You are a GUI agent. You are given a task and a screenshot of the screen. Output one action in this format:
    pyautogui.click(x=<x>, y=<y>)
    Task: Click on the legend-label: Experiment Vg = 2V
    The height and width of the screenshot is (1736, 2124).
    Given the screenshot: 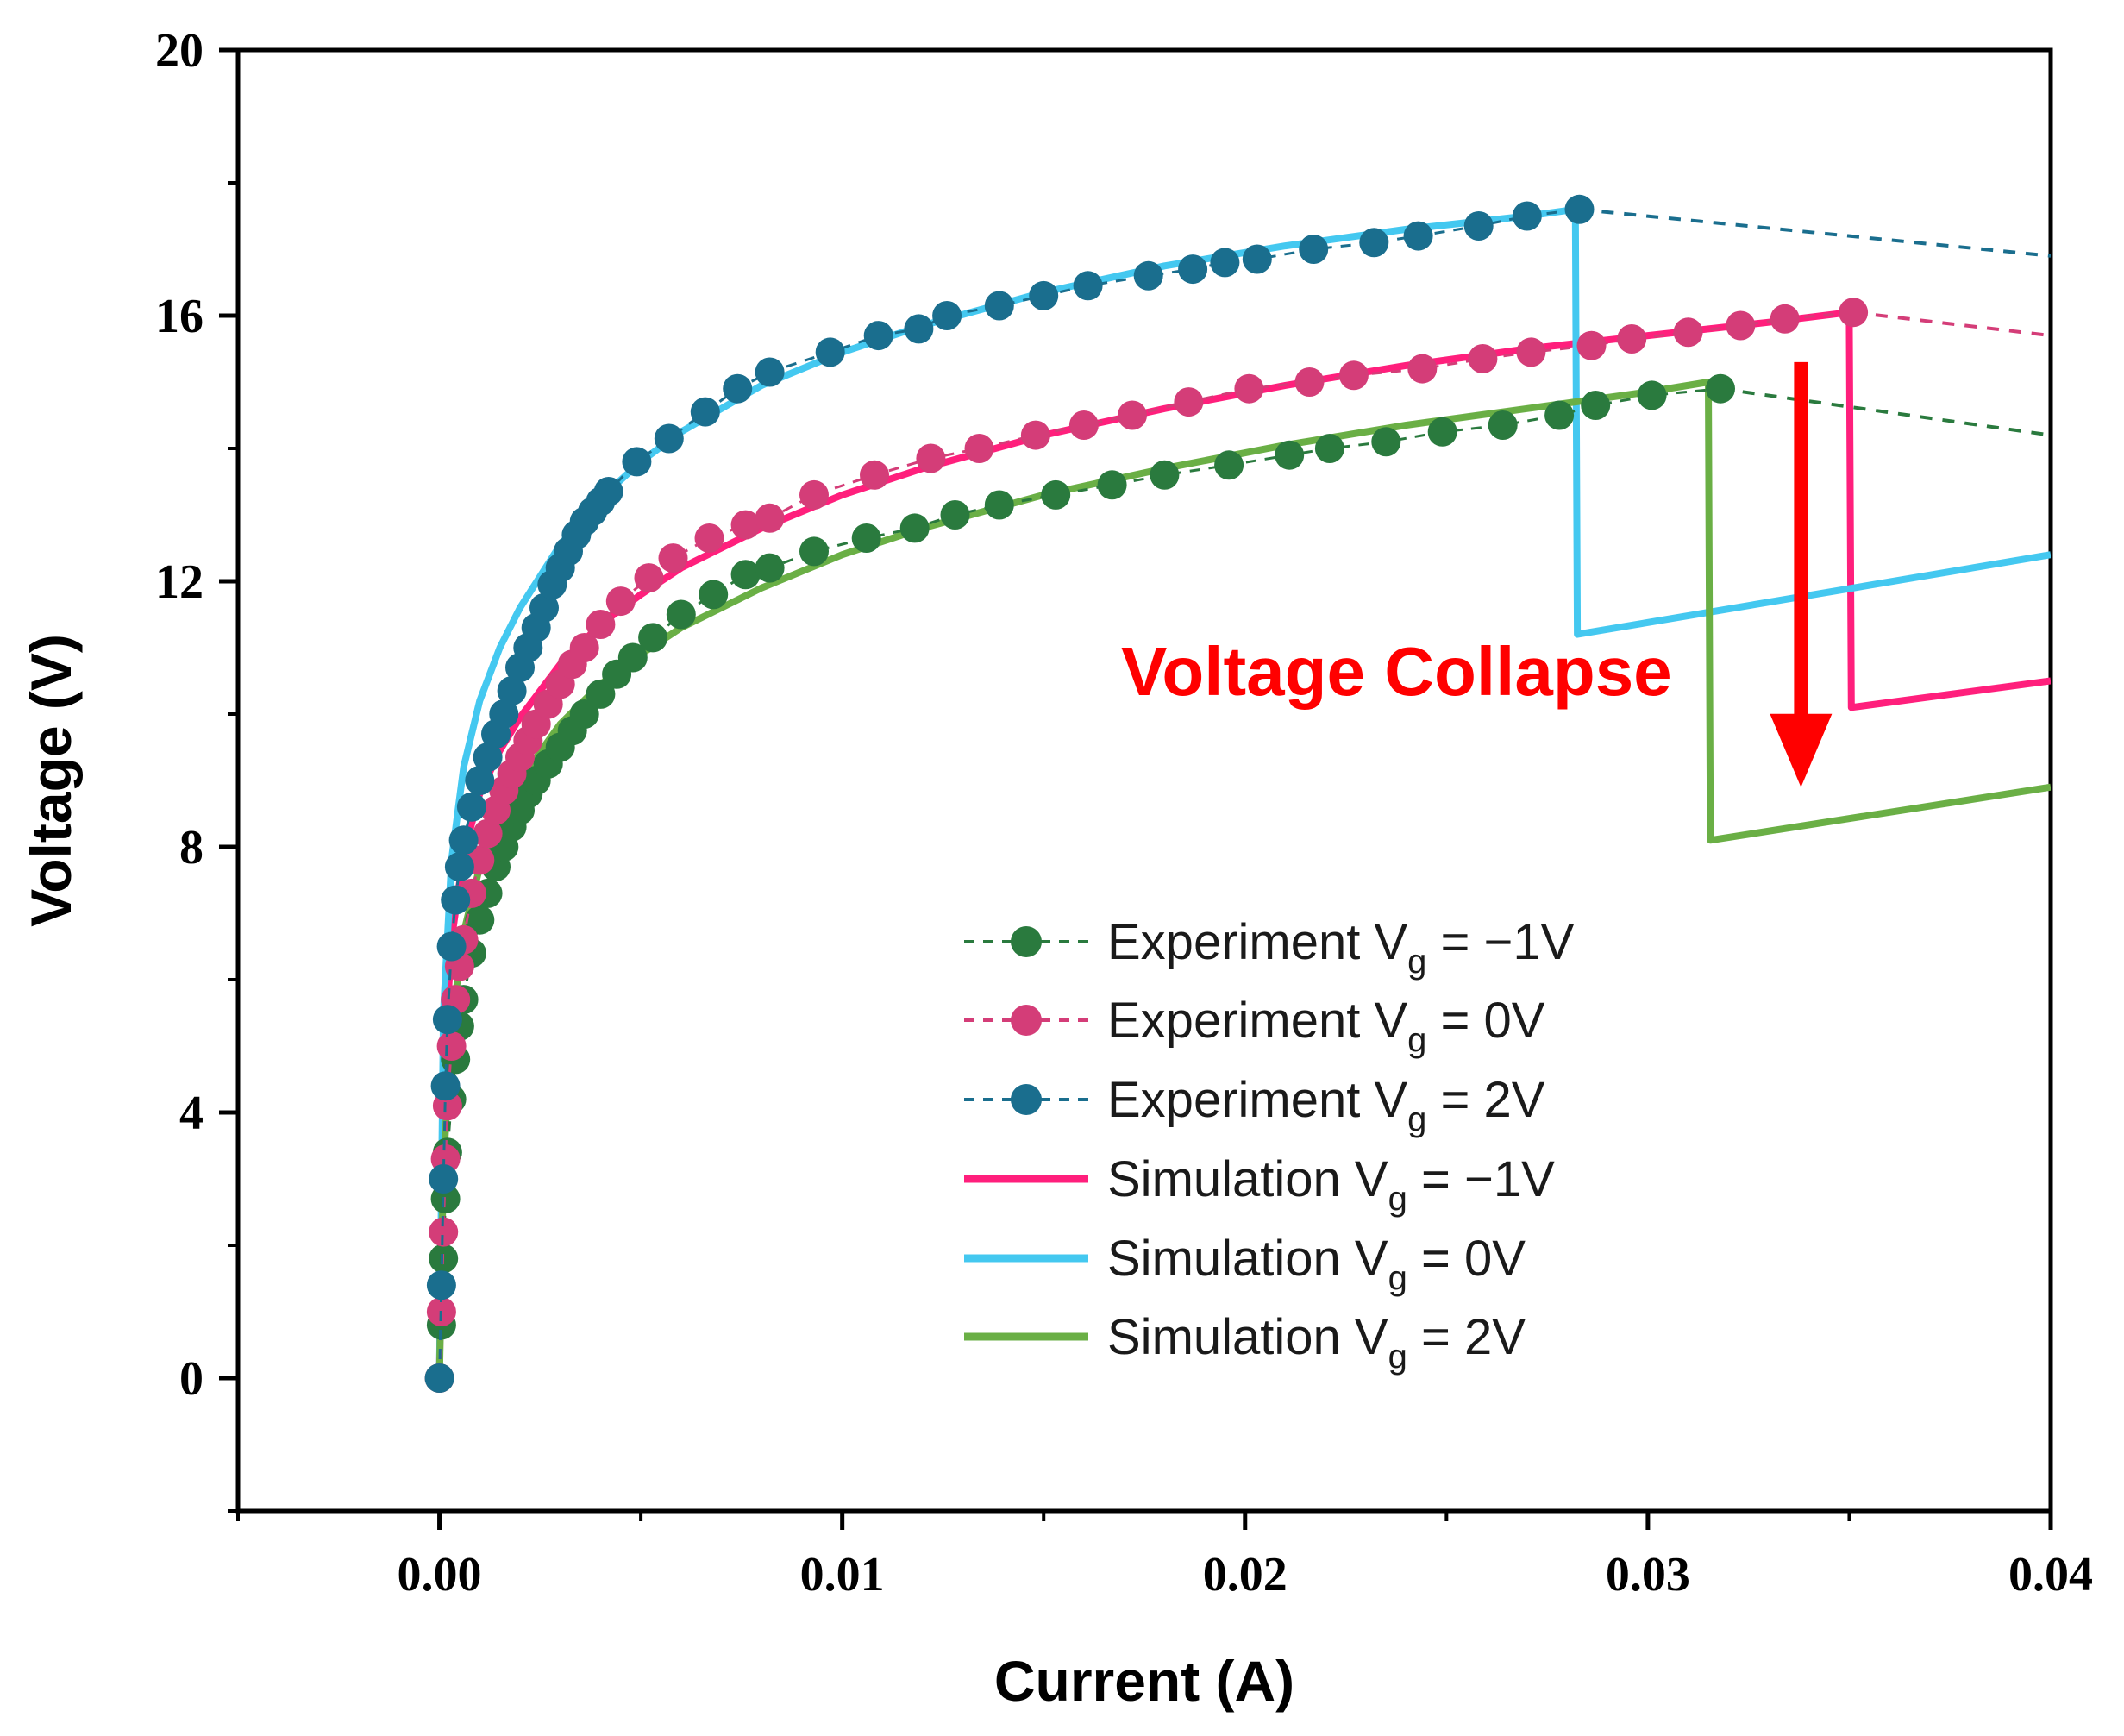 What is the action you would take?
    pyautogui.click(x=1326, y=1105)
    